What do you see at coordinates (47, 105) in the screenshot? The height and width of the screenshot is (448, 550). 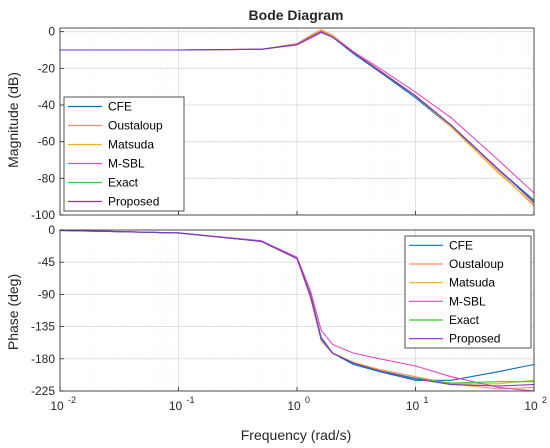 I see `y-tick-label: -40` at bounding box center [47, 105].